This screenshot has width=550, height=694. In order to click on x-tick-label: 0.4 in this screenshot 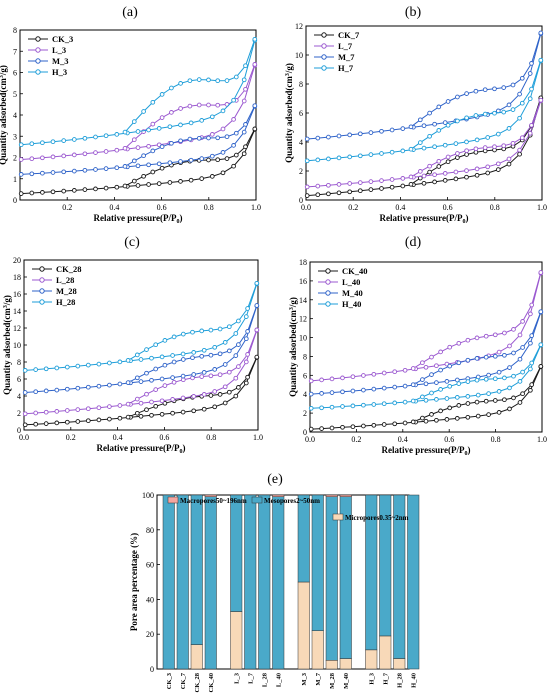, I will do `click(400, 207)`.